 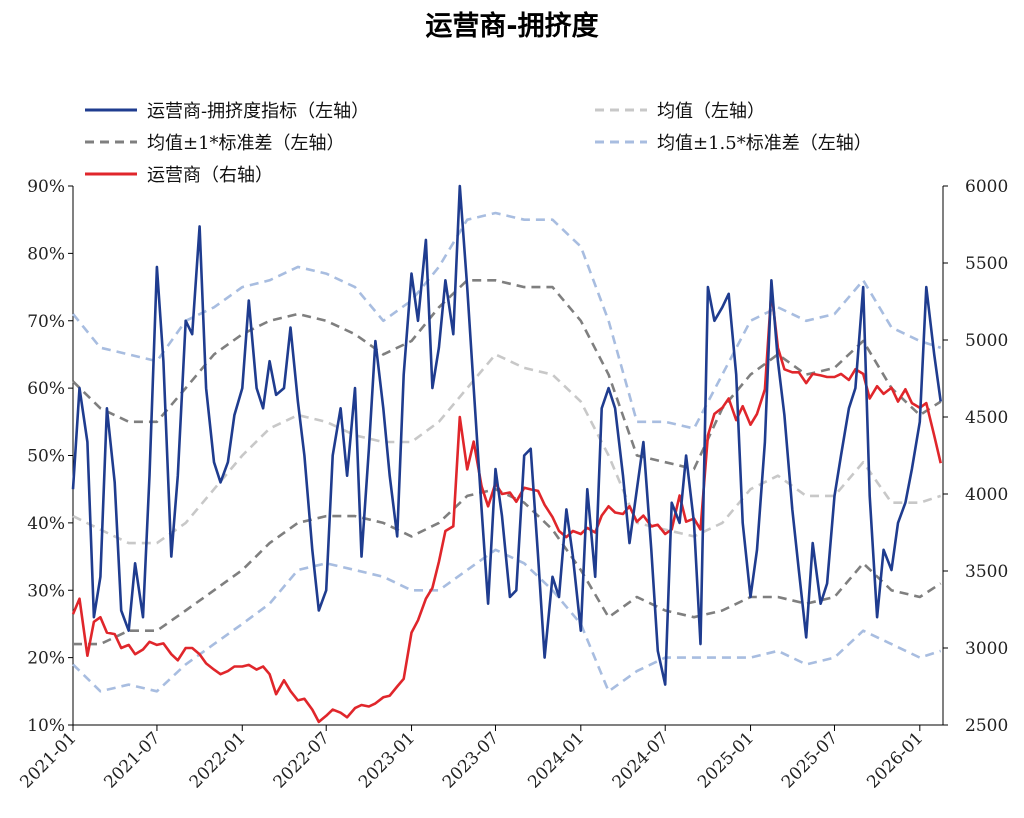 I want to click on right-tick-label: 6000, so click(x=986, y=187).